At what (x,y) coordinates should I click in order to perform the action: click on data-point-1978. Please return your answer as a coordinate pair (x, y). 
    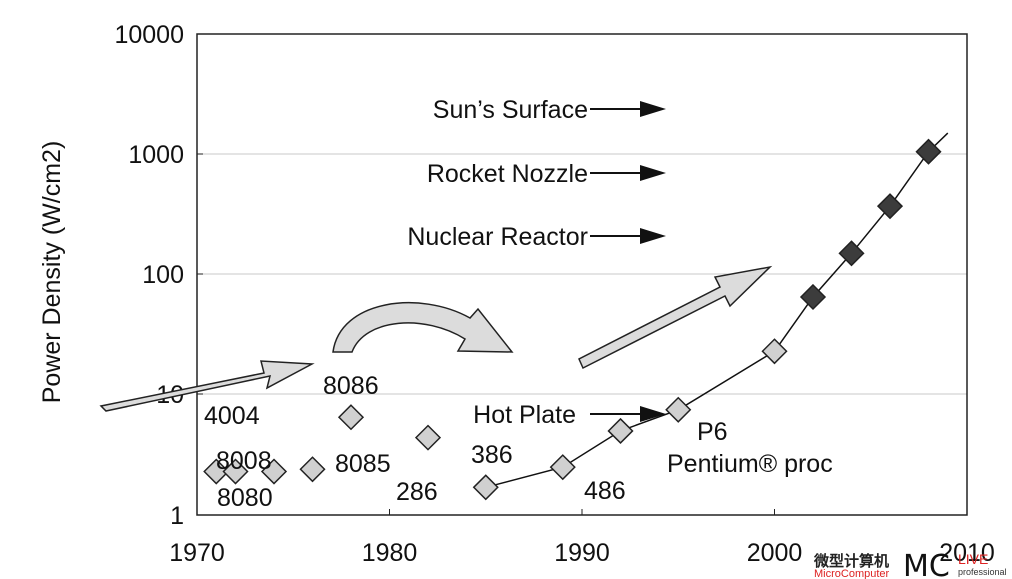
    Looking at the image, I should click on (351, 417).